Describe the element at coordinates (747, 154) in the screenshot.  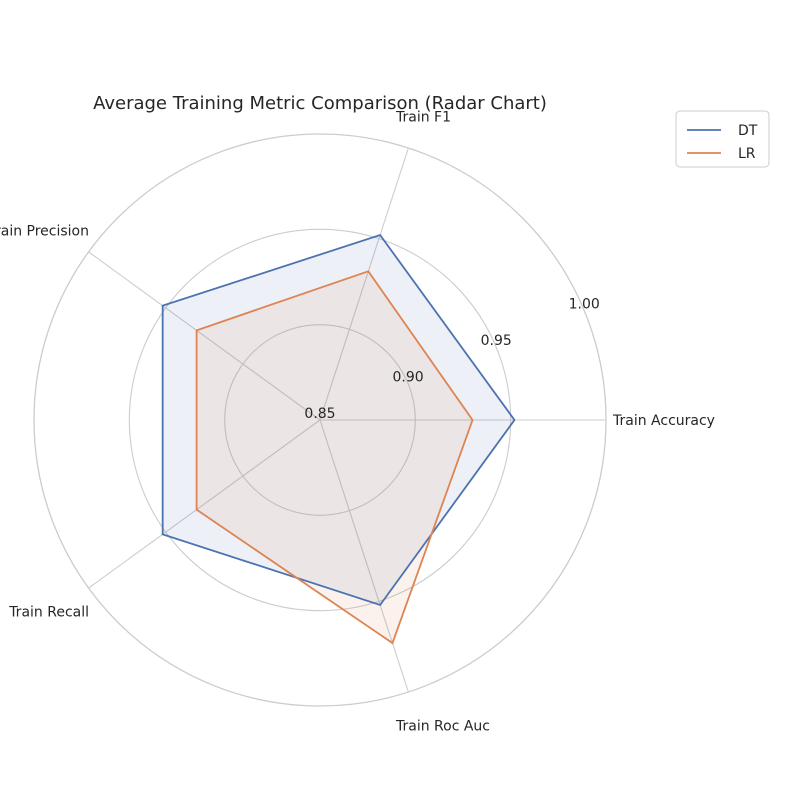
I see `legend-label-lr: LR` at that location.